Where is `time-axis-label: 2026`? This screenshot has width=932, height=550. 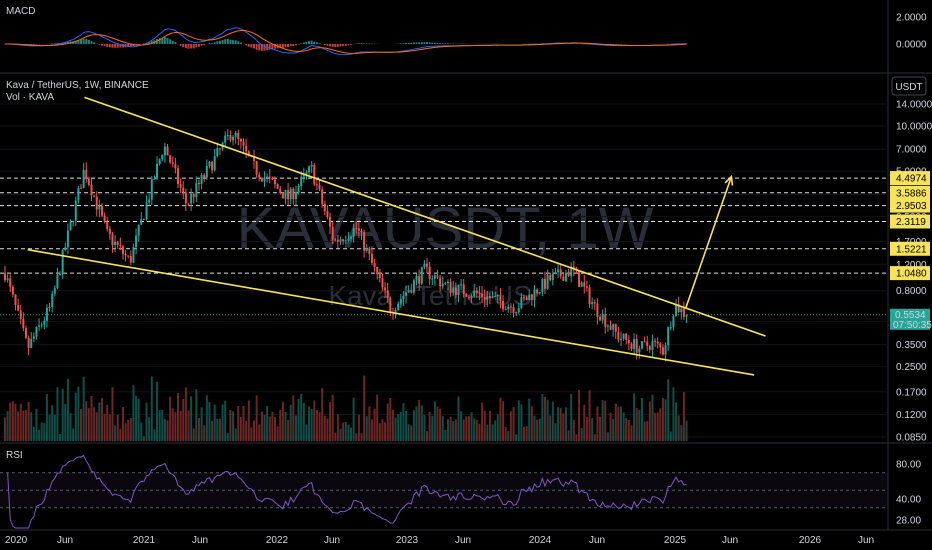
time-axis-label: 2026 is located at coordinates (810, 540).